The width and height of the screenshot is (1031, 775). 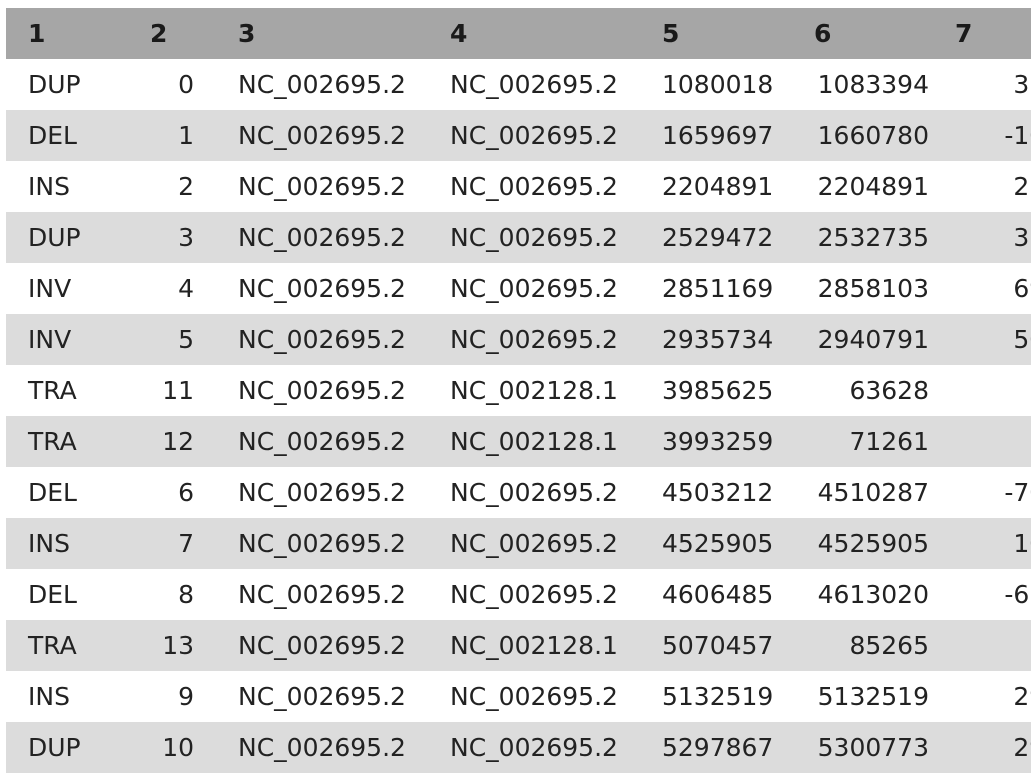 What do you see at coordinates (178, 747) in the screenshot?
I see `table-cell-col-2: 10` at bounding box center [178, 747].